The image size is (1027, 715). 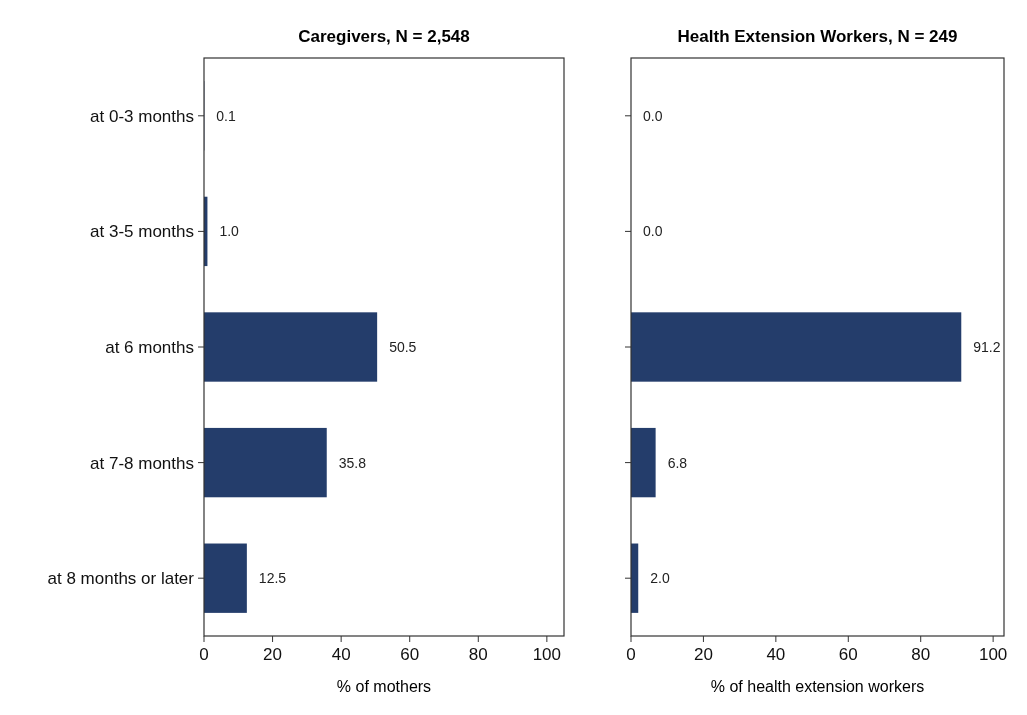 I want to click on x-axis-title: % of health extension workers, so click(x=817, y=686).